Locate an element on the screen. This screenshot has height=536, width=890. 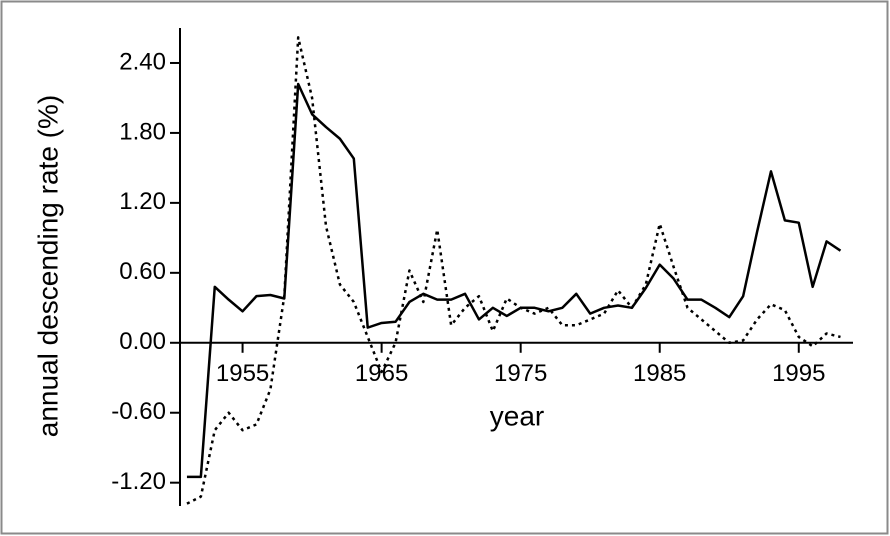
y-tick-label: 0.60 is located at coordinates (142, 271).